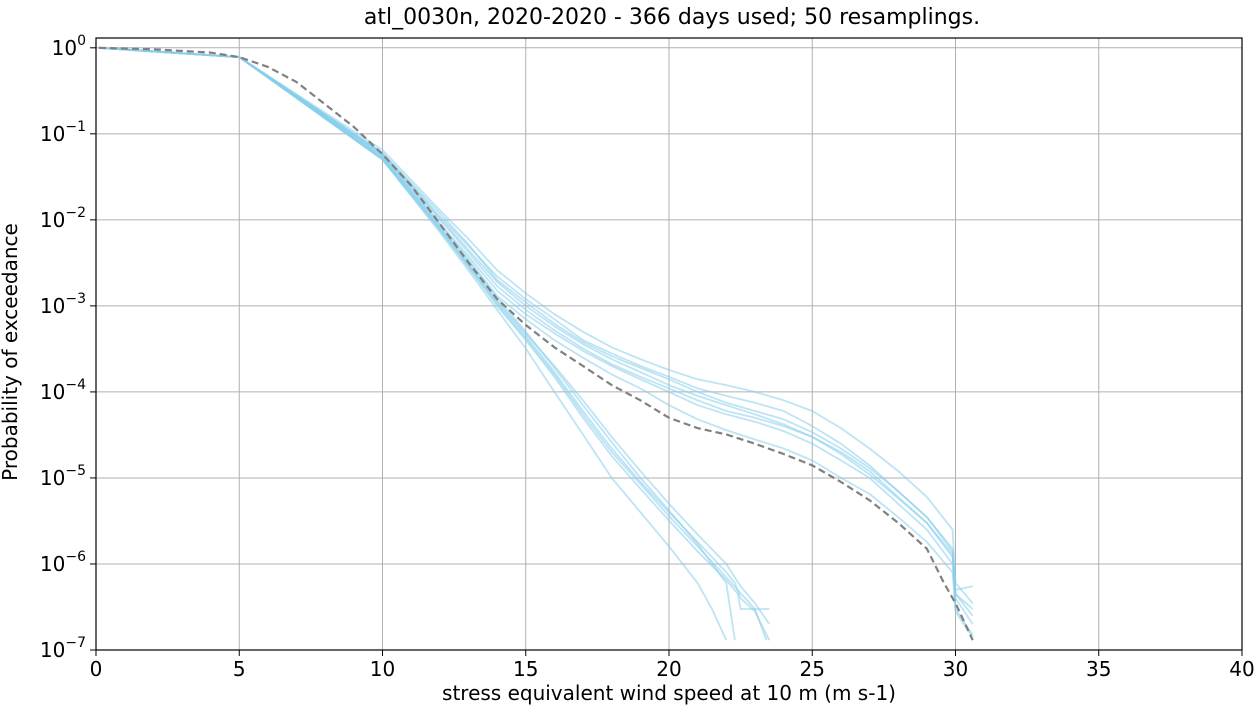  Describe the element at coordinates (63, 218) in the screenshot. I see `y-tick-label: 10⁻²` at that location.